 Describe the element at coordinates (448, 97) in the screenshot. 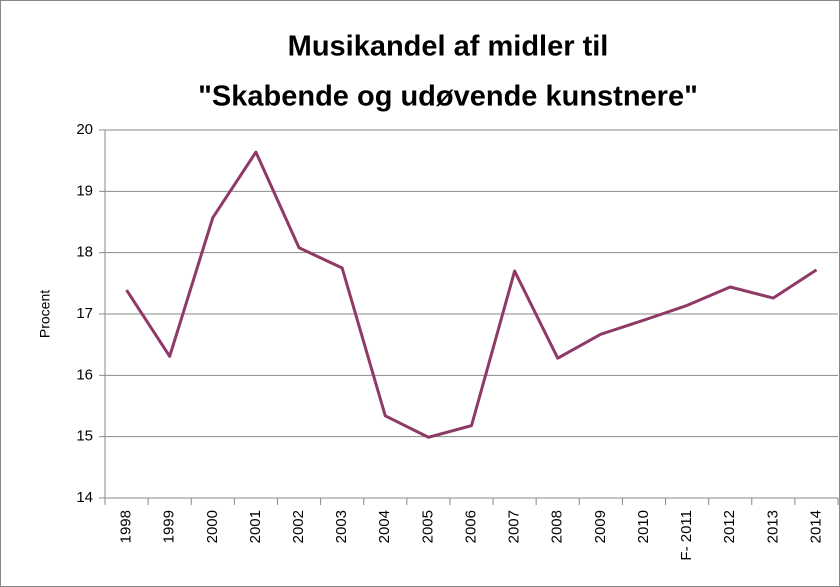

I see `chart-title: "Skabende og udøvende kunstnere"` at that location.